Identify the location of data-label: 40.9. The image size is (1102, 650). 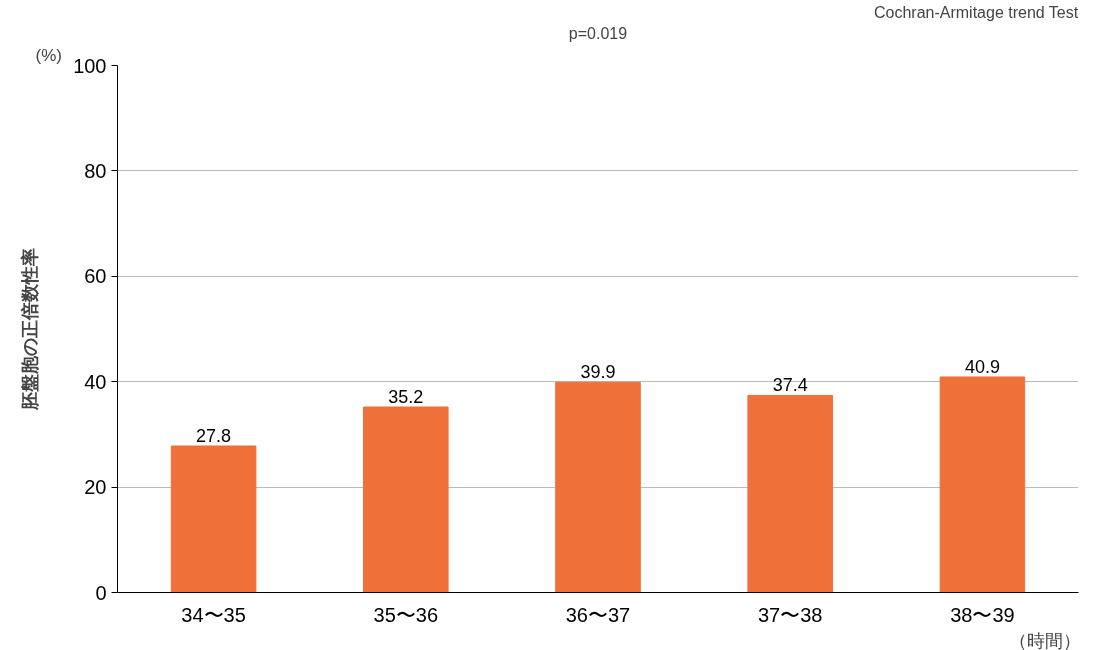
(982, 366).